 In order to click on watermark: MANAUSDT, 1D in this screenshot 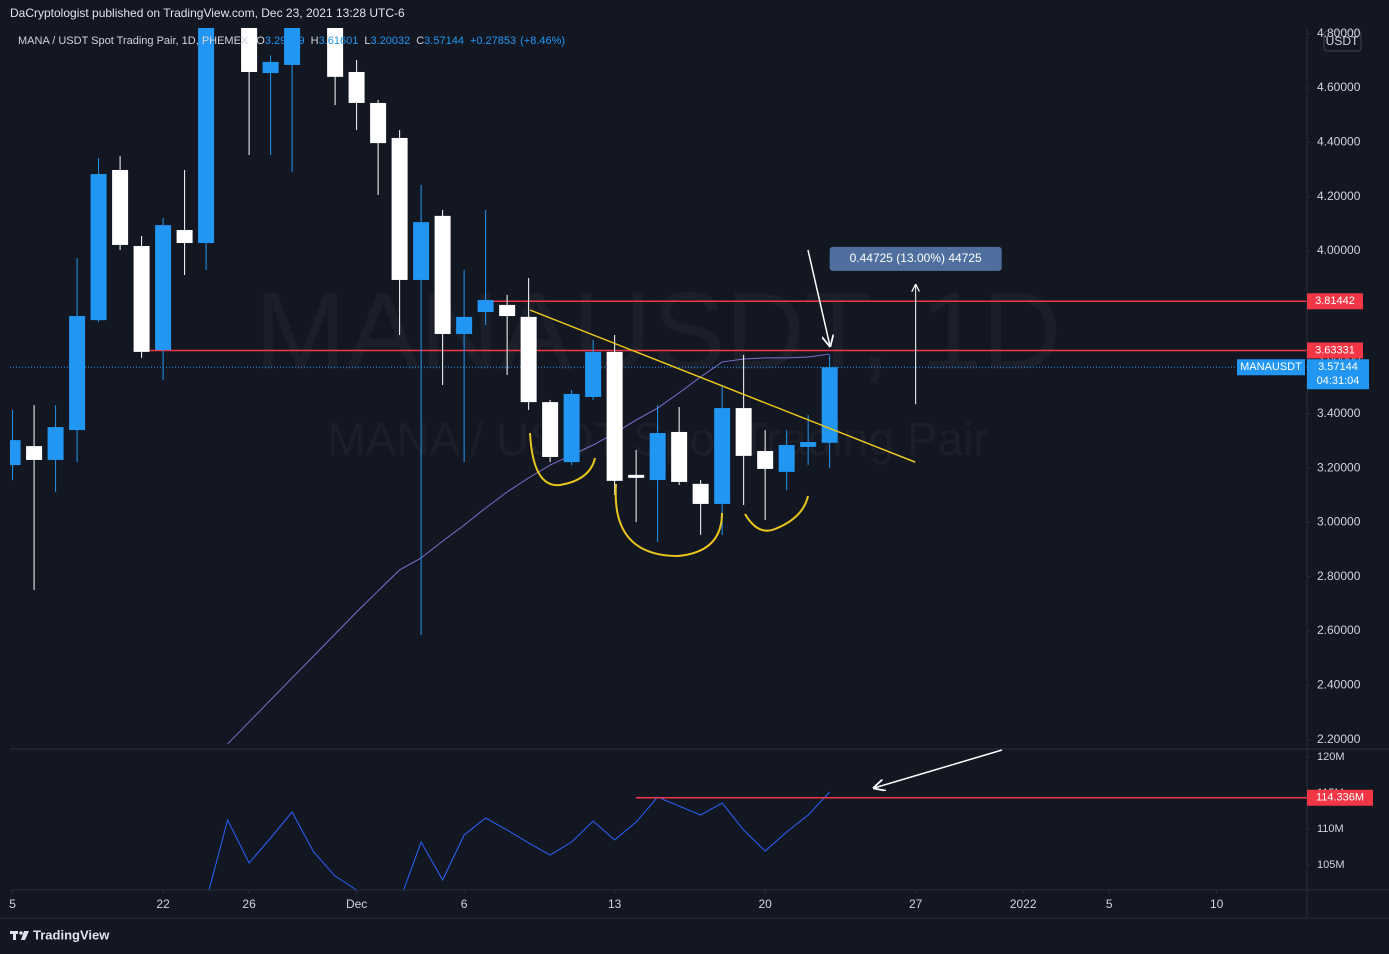, I will do `click(658, 331)`.